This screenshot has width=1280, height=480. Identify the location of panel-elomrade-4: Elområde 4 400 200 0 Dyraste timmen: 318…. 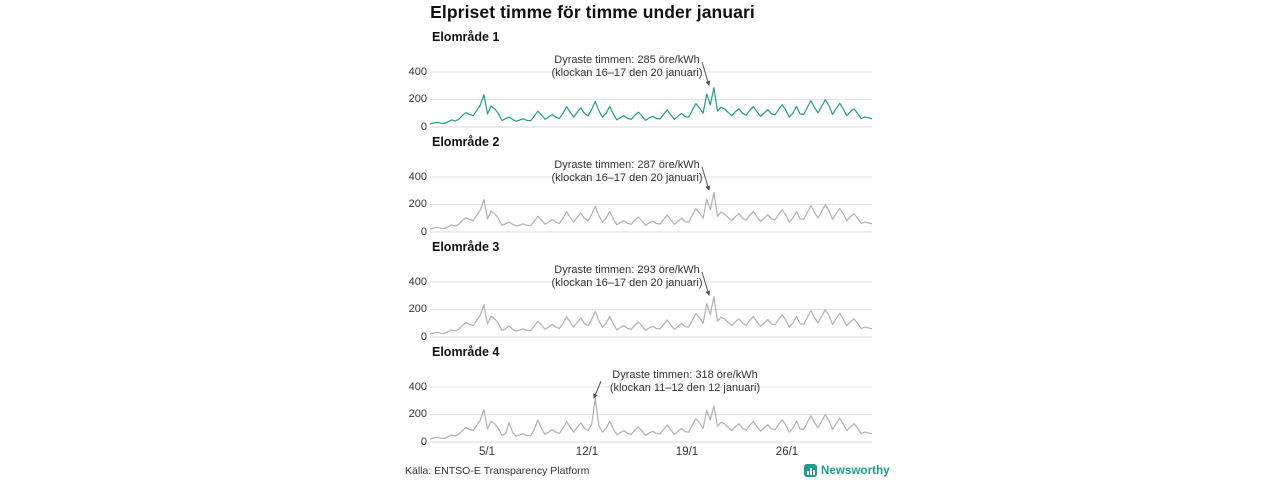
(641, 395).